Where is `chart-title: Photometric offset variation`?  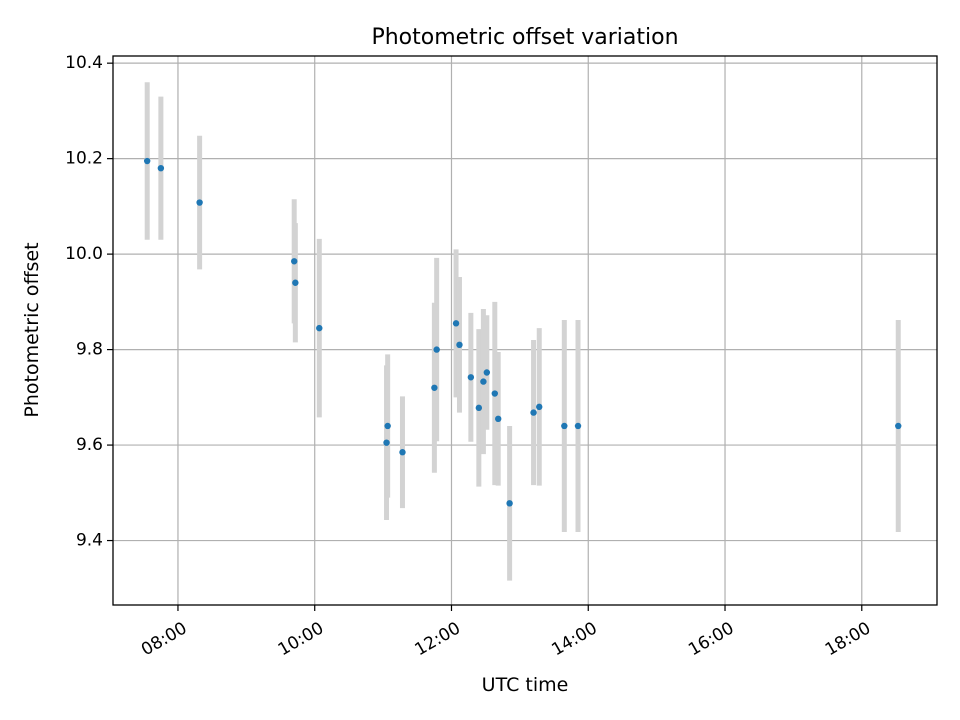
chart-title: Photometric offset variation is located at coordinates (524, 37).